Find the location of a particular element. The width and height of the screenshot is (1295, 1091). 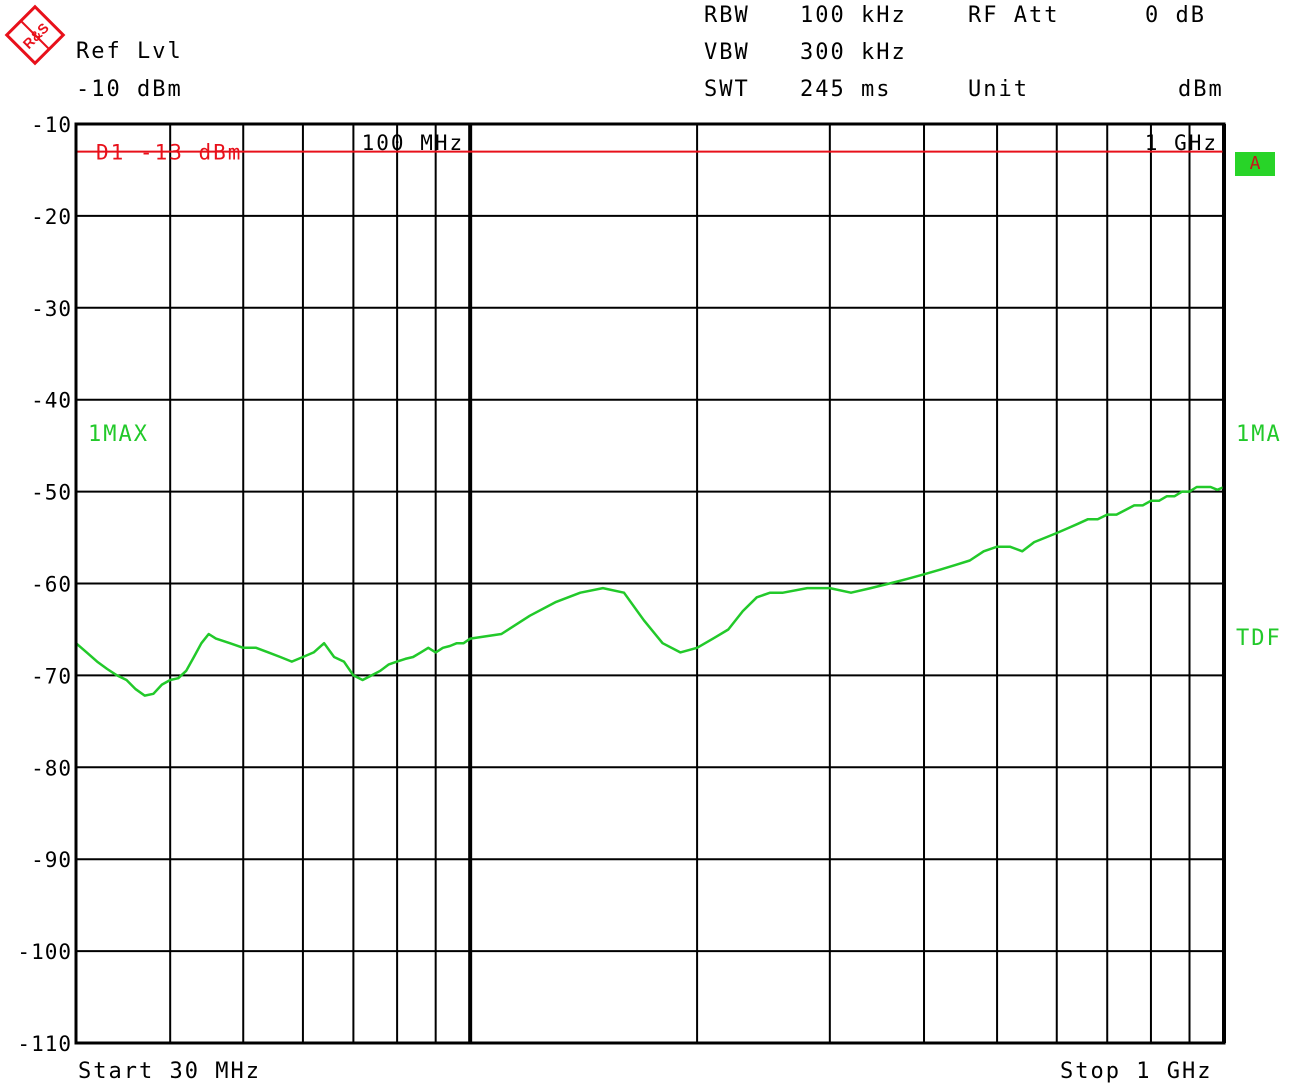

y-tick-label: -10 is located at coordinates (51, 125).